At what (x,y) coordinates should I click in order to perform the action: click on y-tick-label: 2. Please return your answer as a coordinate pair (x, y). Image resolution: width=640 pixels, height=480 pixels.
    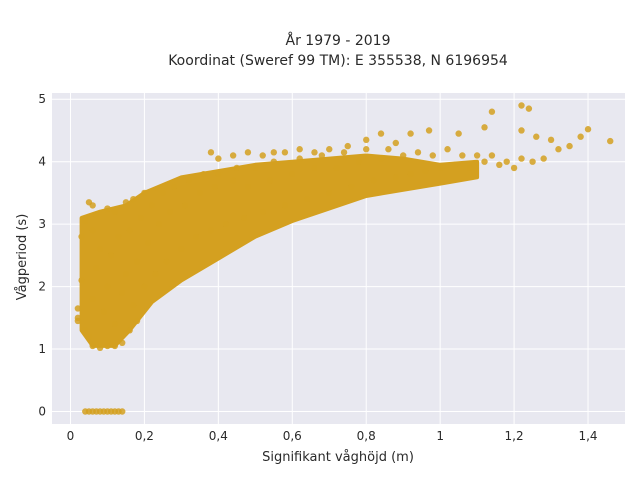
    Looking at the image, I should click on (42, 287).